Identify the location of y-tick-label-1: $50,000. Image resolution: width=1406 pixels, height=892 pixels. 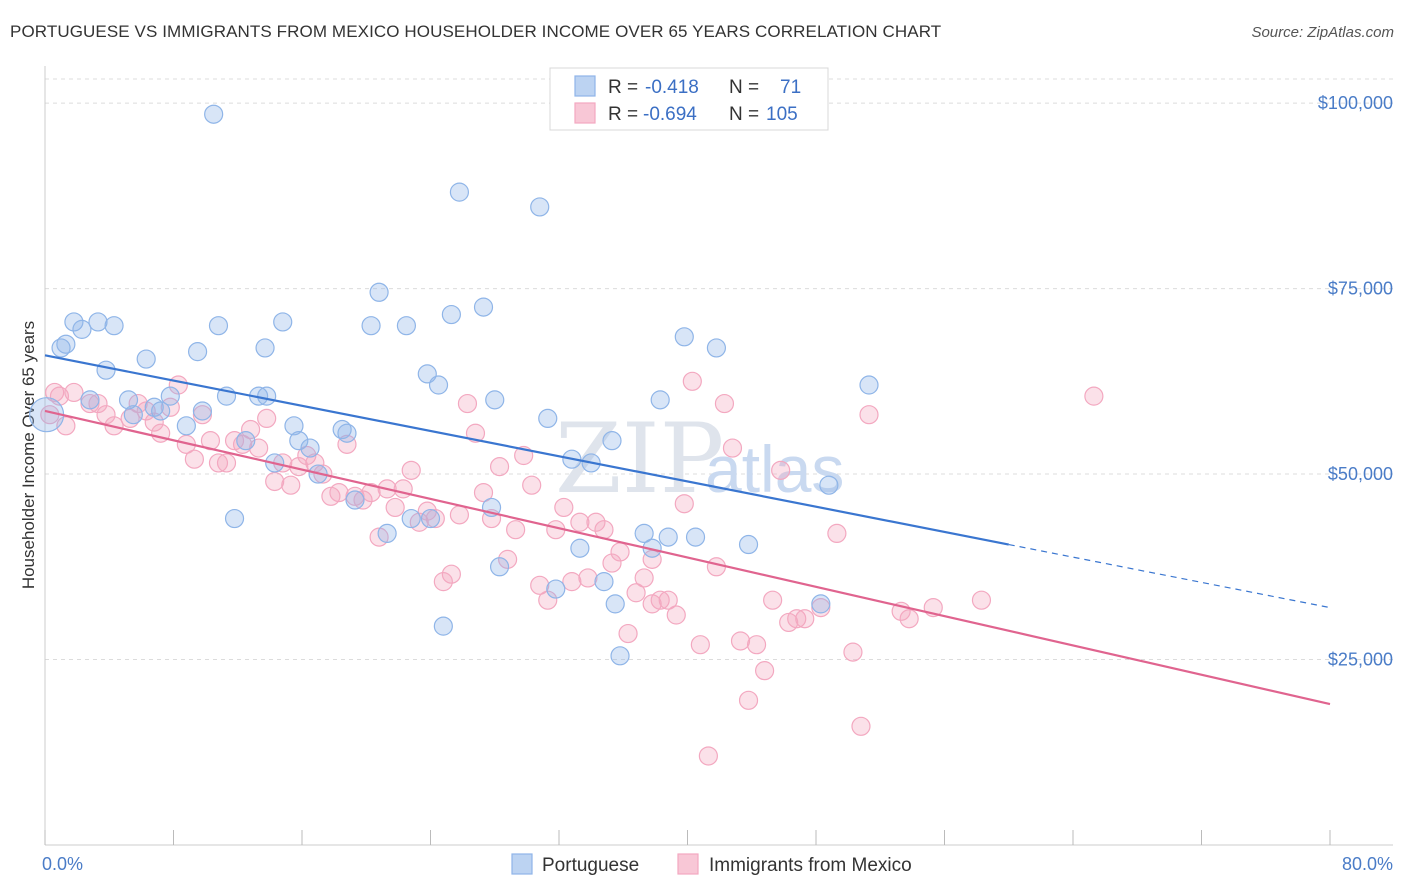
(1360, 474).